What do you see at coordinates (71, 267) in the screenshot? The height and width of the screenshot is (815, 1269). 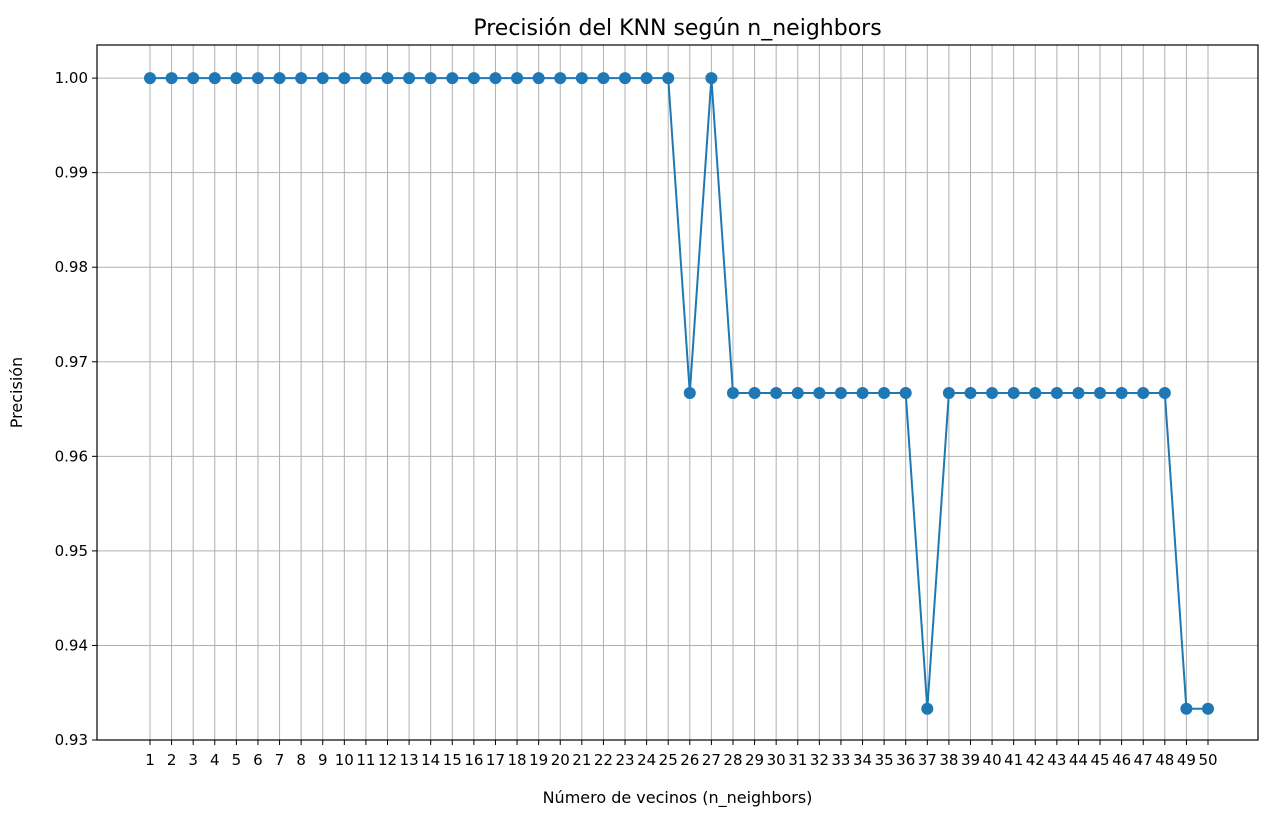 I see `y-tick-label: 0.98` at bounding box center [71, 267].